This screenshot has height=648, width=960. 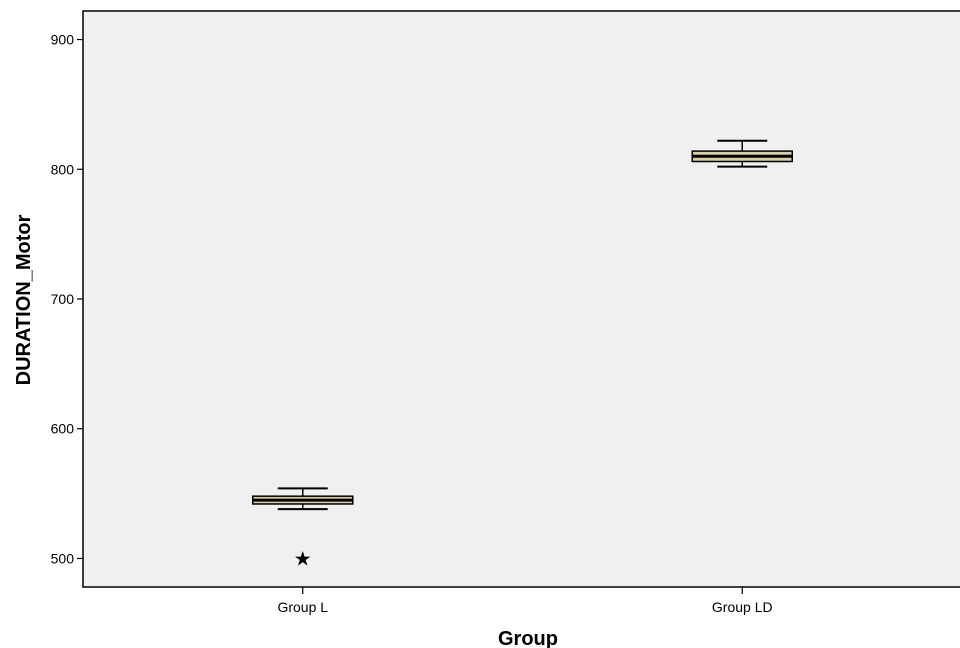 What do you see at coordinates (63, 299) in the screenshot?
I see `y-tick-label: 700` at bounding box center [63, 299].